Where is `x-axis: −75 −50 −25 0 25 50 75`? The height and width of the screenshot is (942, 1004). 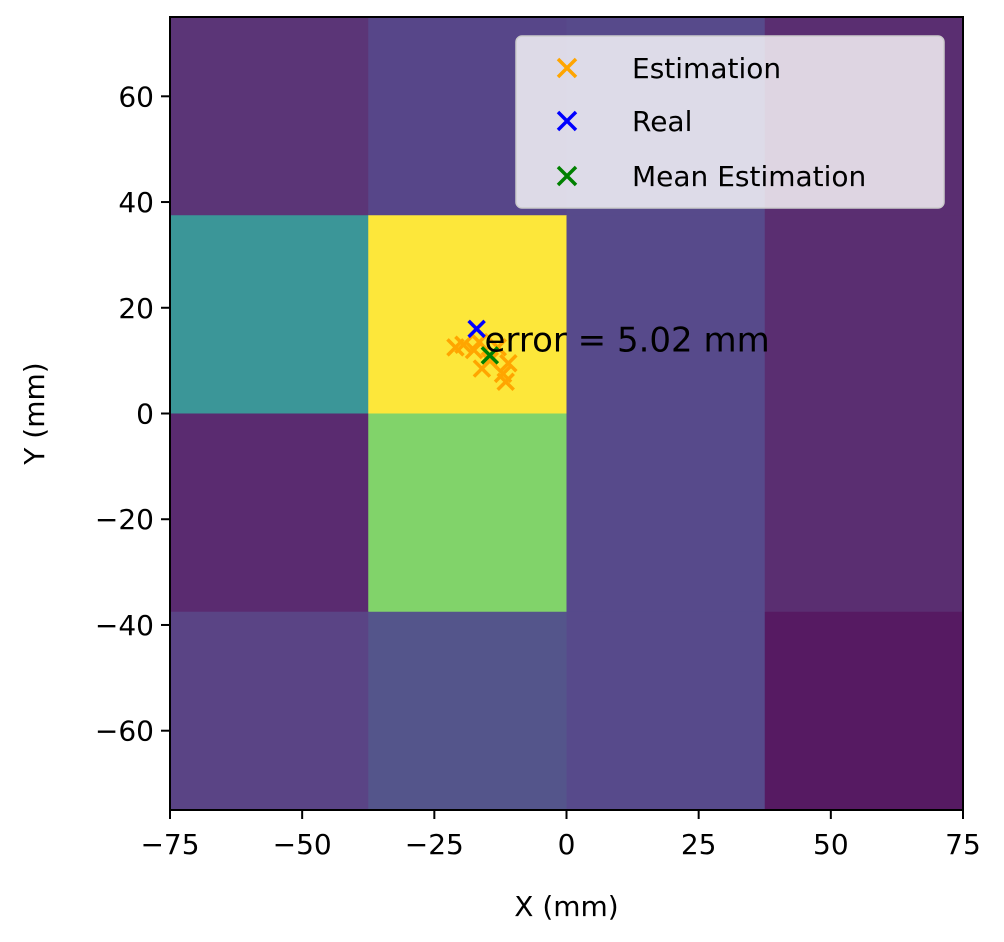
x-axis: −75 −50 −25 0 25 50 75 is located at coordinates (560, 835).